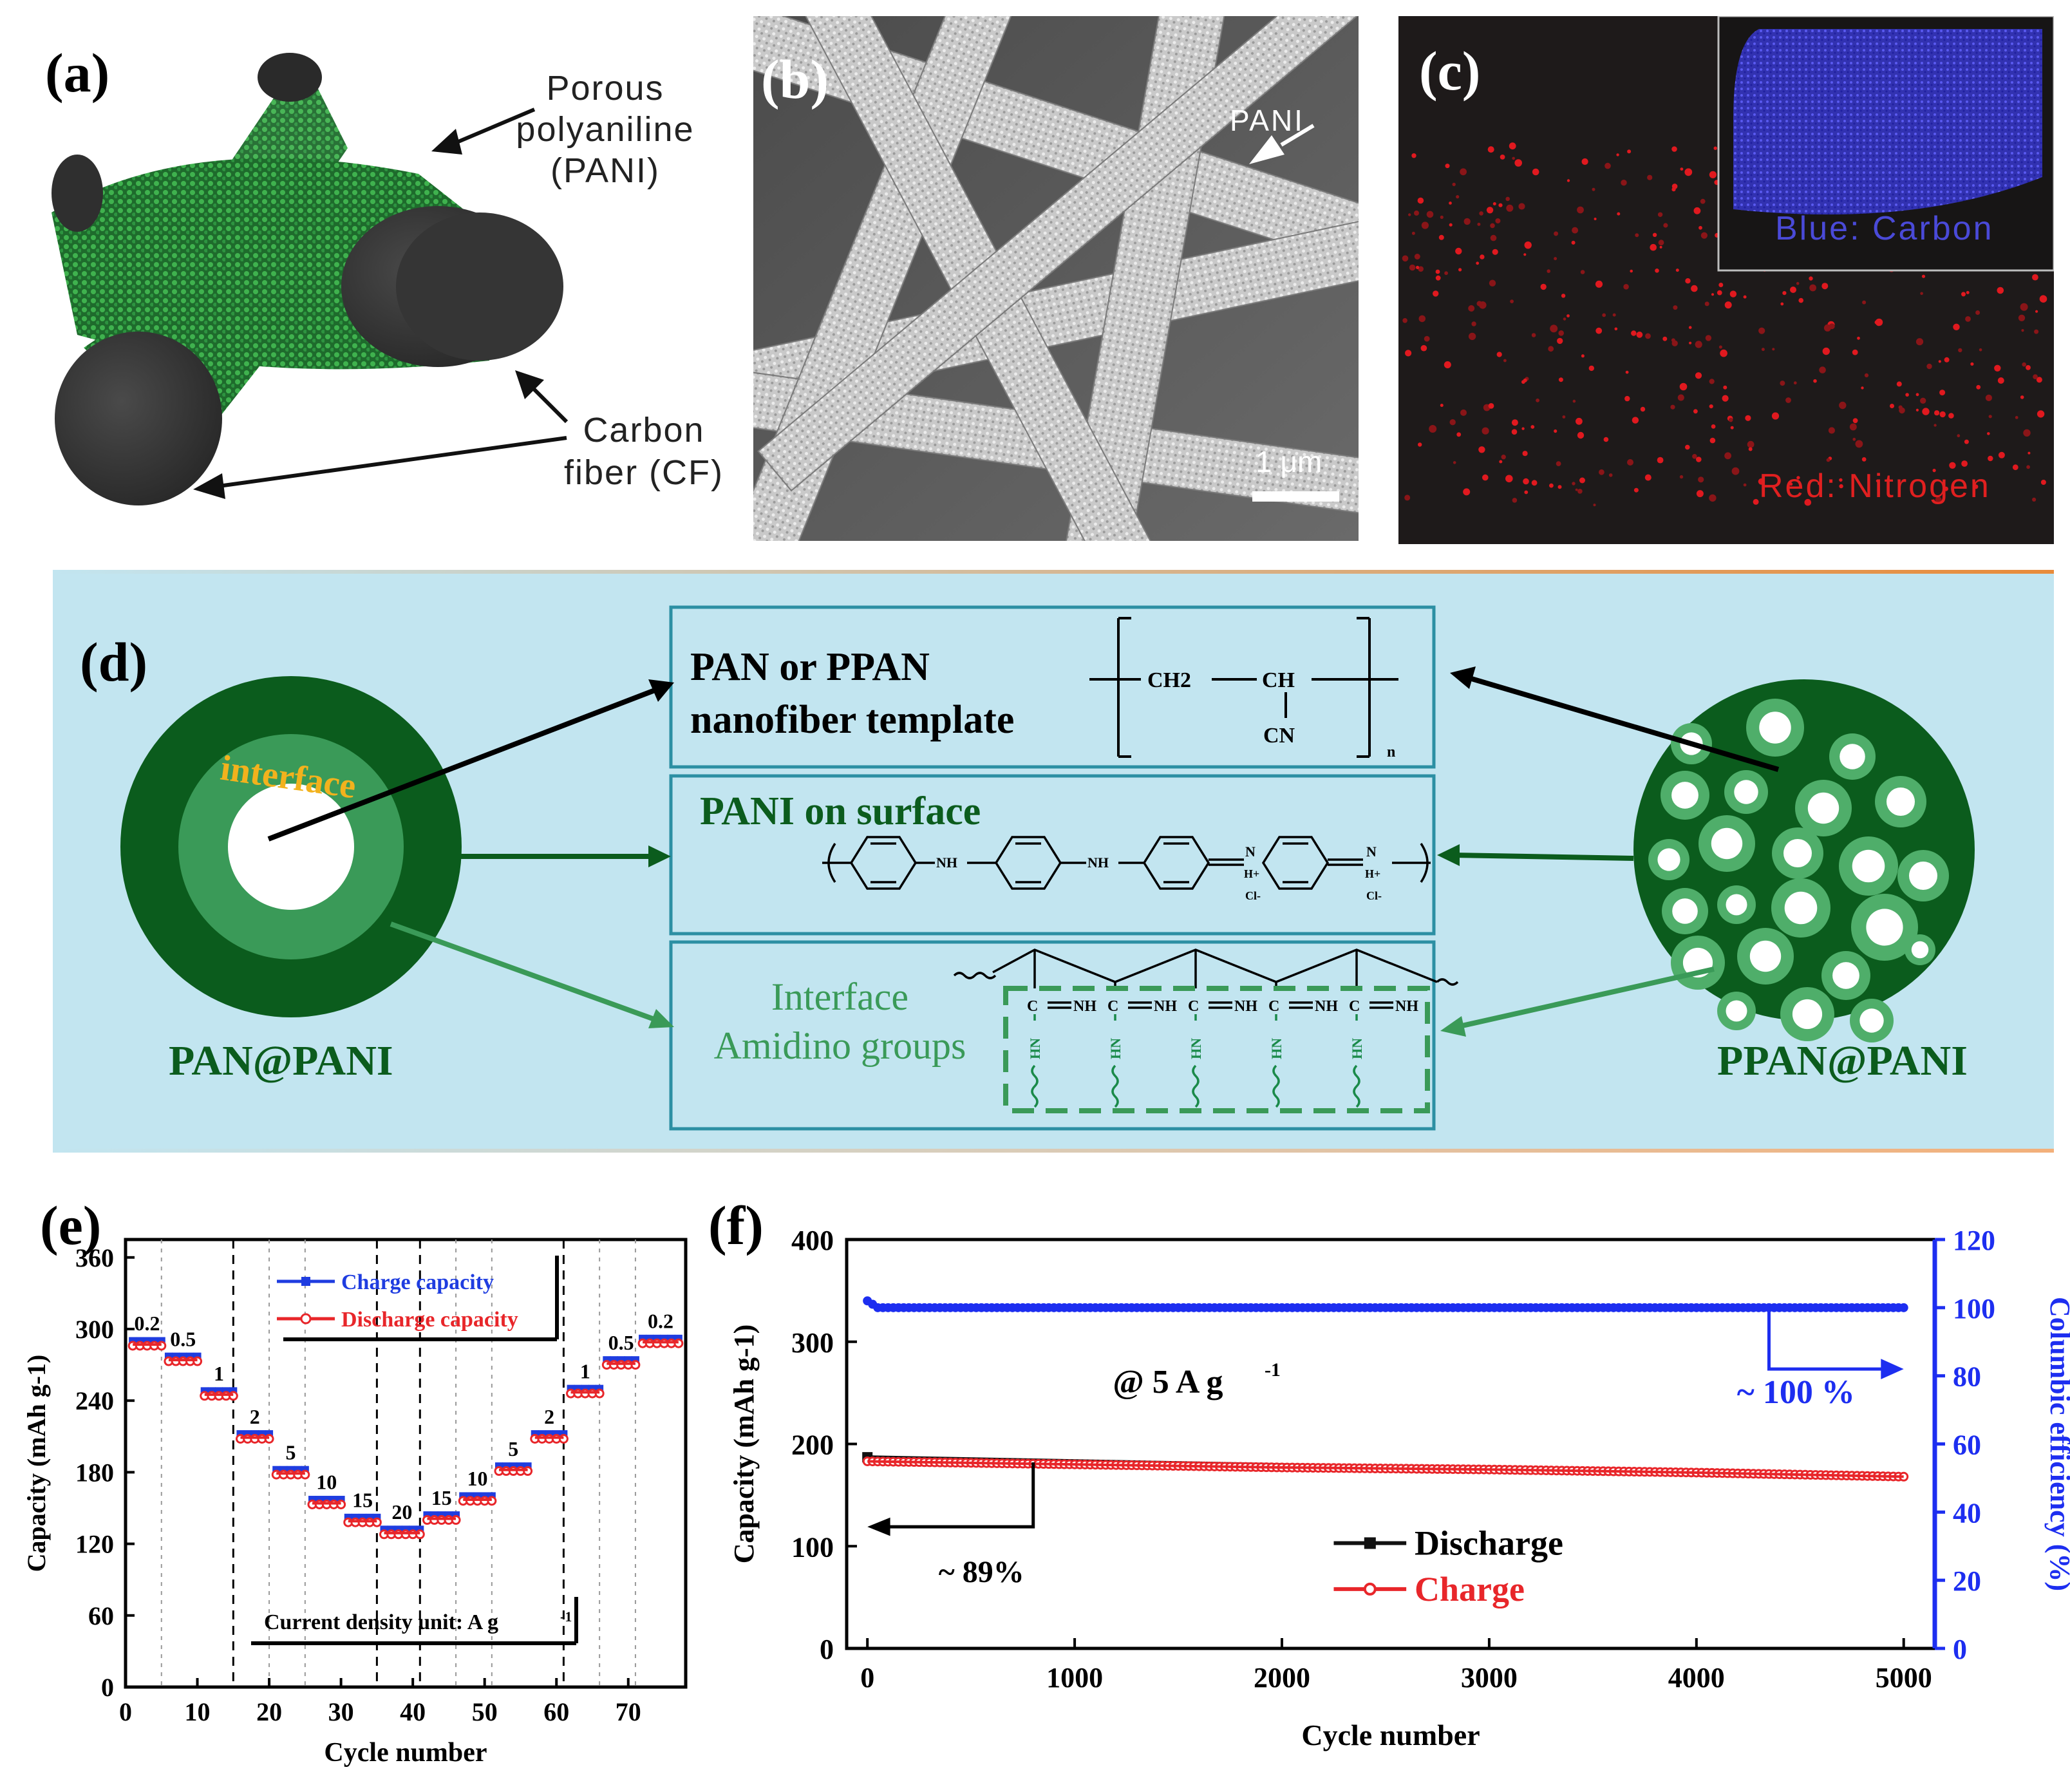  I want to click on chem-ch2: CH2, so click(1169, 680).